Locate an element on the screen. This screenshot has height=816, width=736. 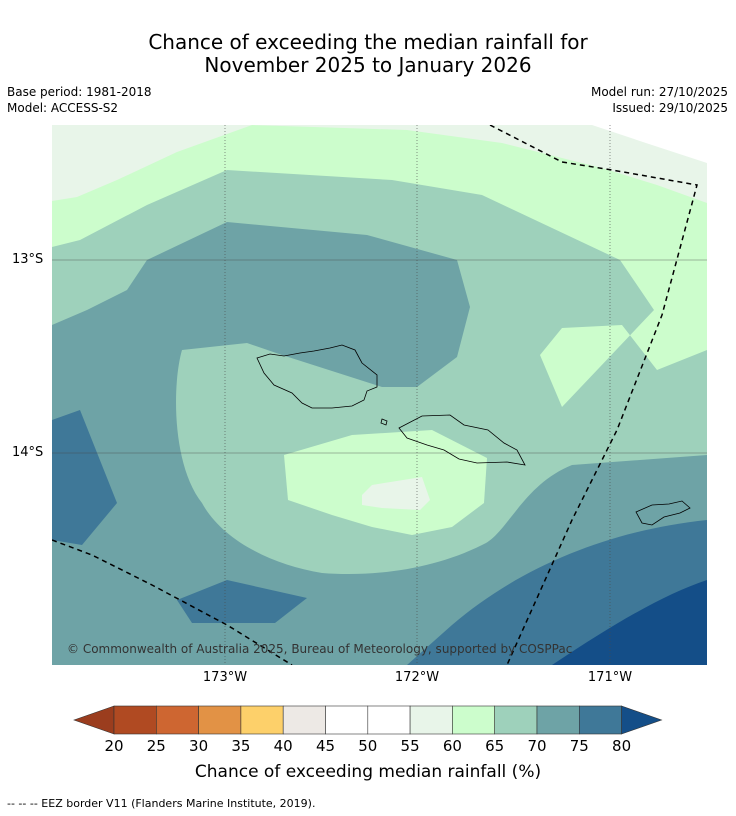
colorbar-tick-label: 65 is located at coordinates (494, 746).